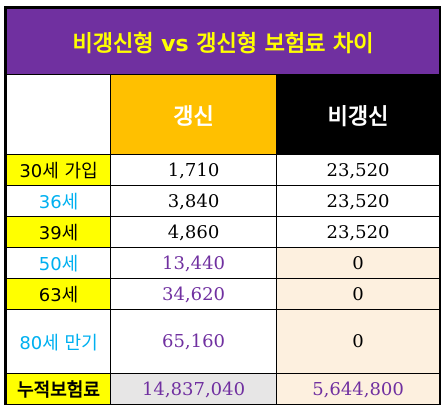 The image size is (445, 409). What do you see at coordinates (358, 389) in the screenshot?
I see `total-nonrenew-value: 5,644,800` at bounding box center [358, 389].